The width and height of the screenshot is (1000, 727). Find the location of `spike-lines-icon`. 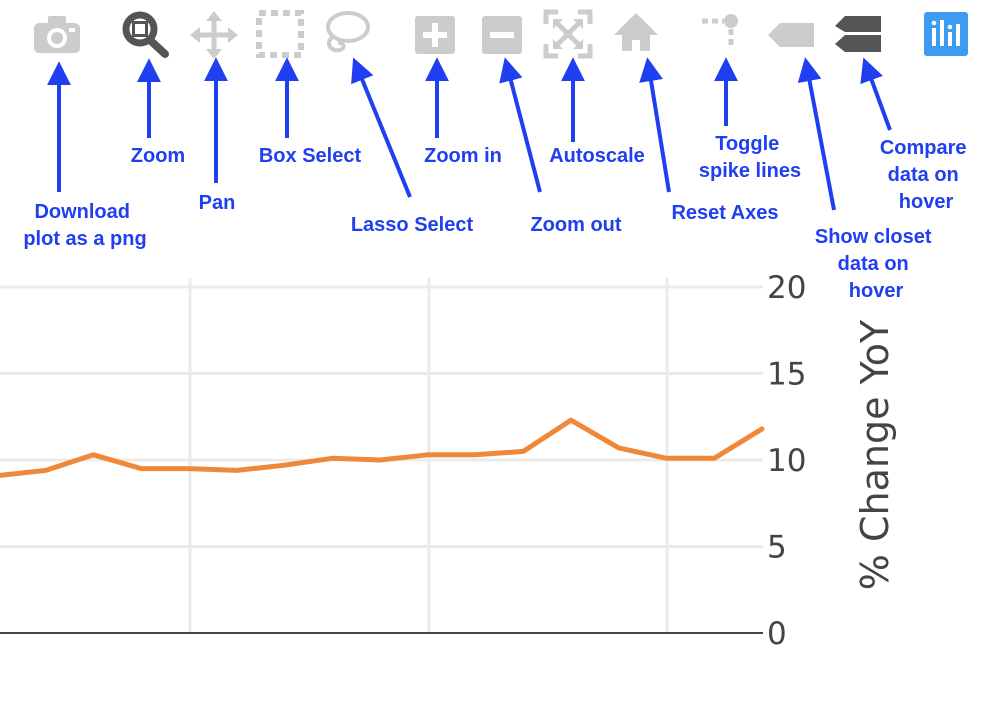

spike-lines-icon is located at coordinates (720, 31).